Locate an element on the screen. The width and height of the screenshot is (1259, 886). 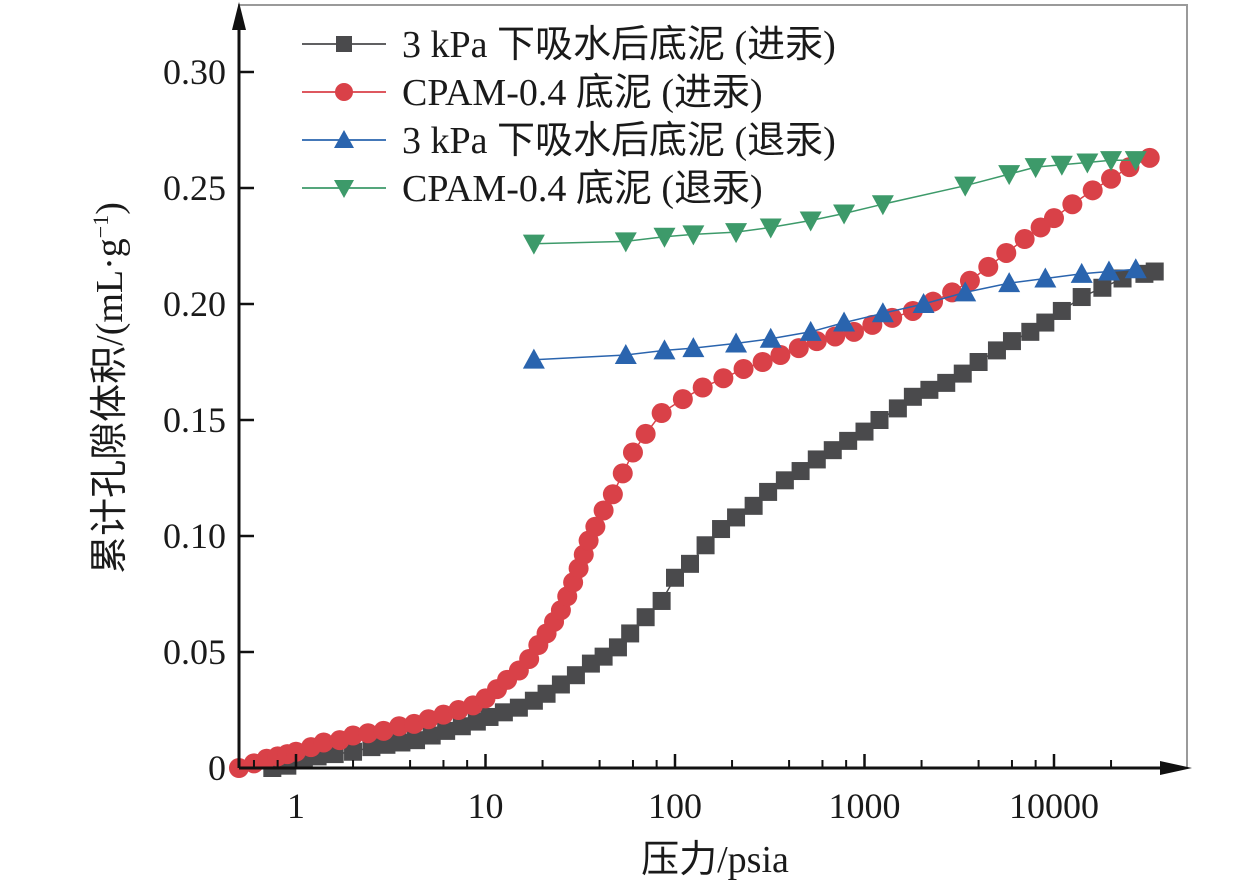
legend-item: 3 kPa 下吸水后底泥 (退汞) is located at coordinates (569, 141).